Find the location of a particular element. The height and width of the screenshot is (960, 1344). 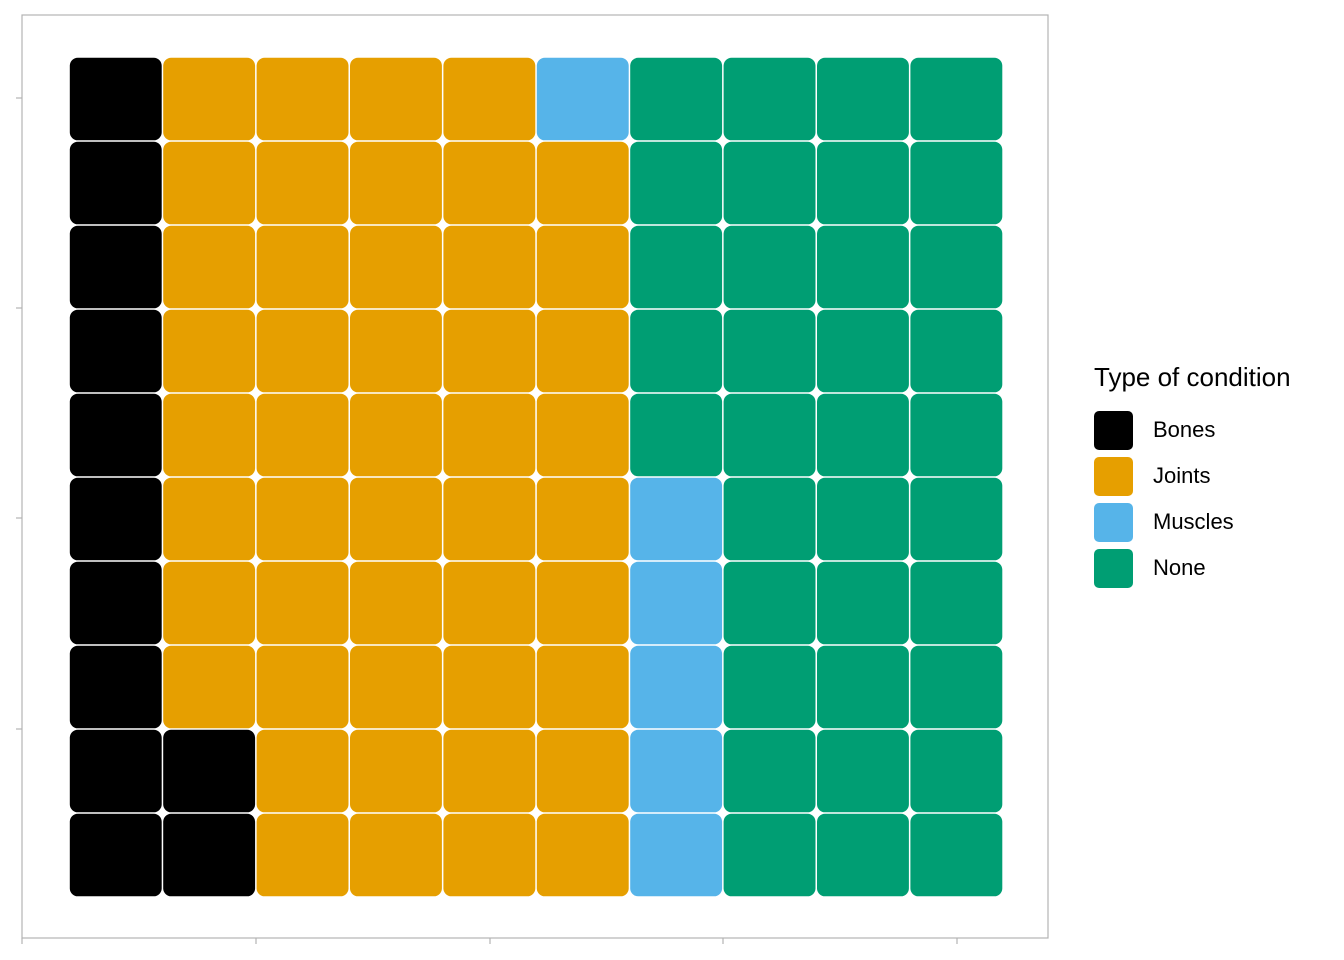

legend-items: Bones Joints Muscles None is located at coordinates (1192, 499).